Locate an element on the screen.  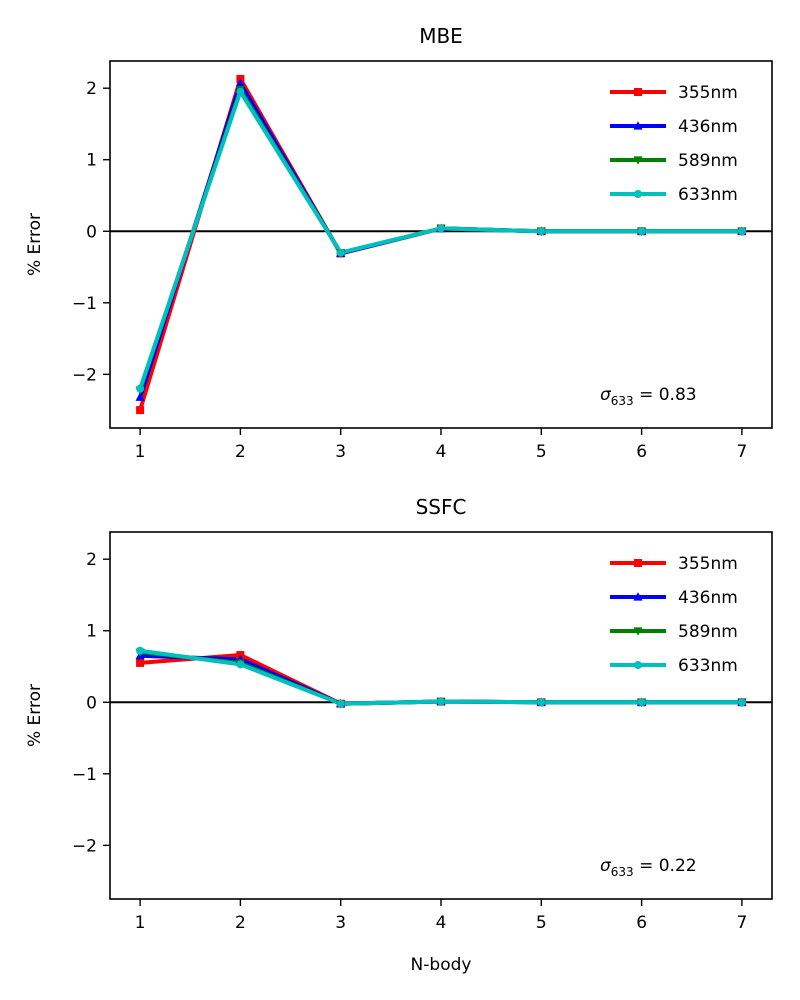
figure-xlabel: N-body is located at coordinates (441, 965).